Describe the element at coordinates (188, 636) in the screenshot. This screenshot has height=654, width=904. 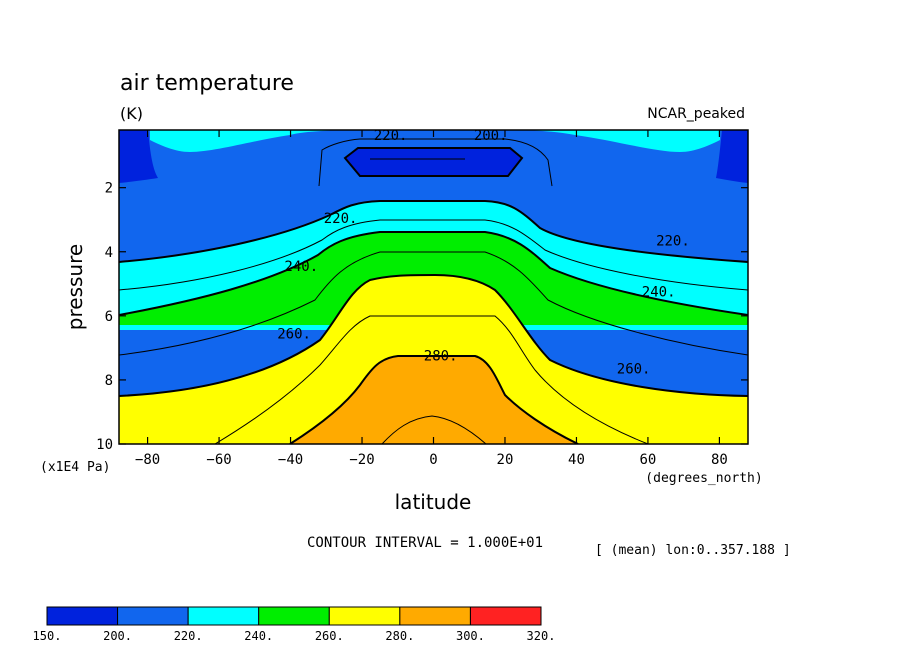
I see `colorbar-level-label: 220.` at that location.